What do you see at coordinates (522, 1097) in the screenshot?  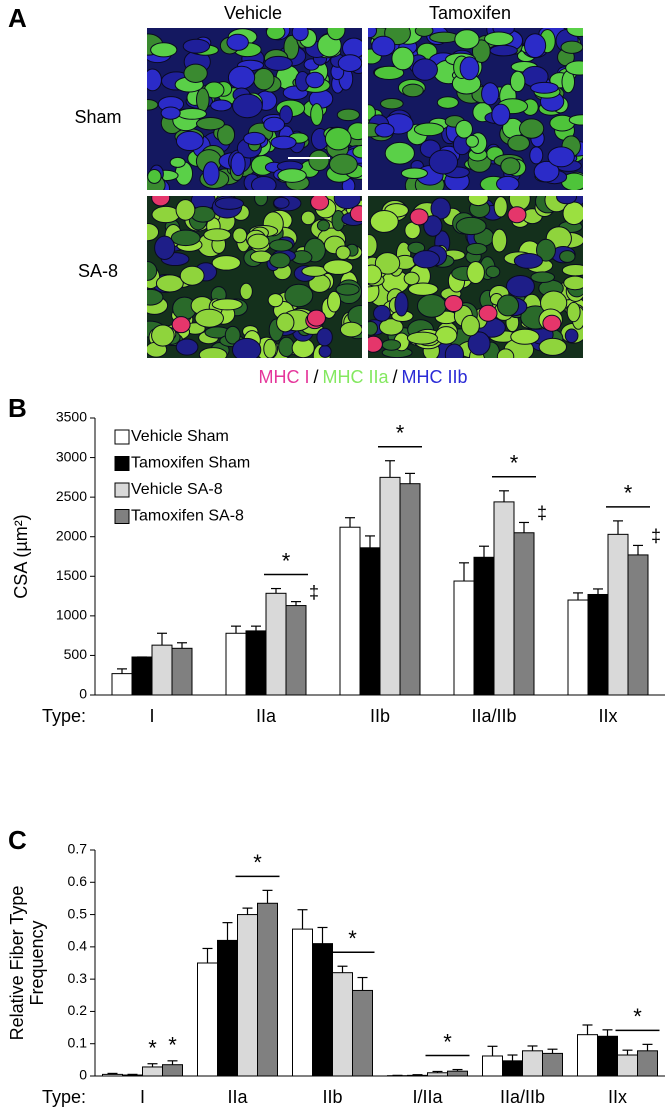 I see `x-tick-label: IIa/IIb` at bounding box center [522, 1097].